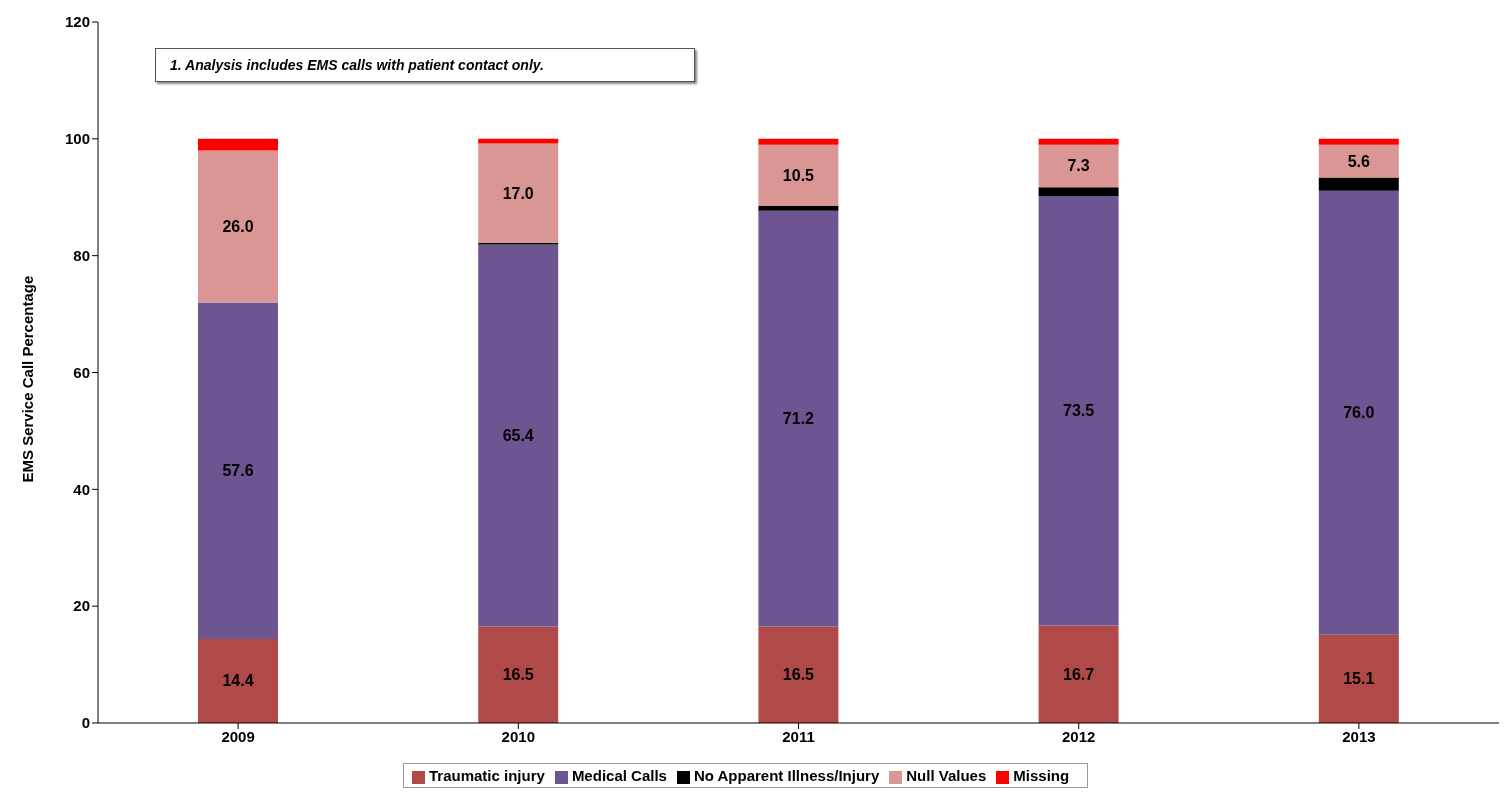  What do you see at coordinates (28, 379) in the screenshot?
I see `y-axis-title: EMS Service Call Percentage` at bounding box center [28, 379].